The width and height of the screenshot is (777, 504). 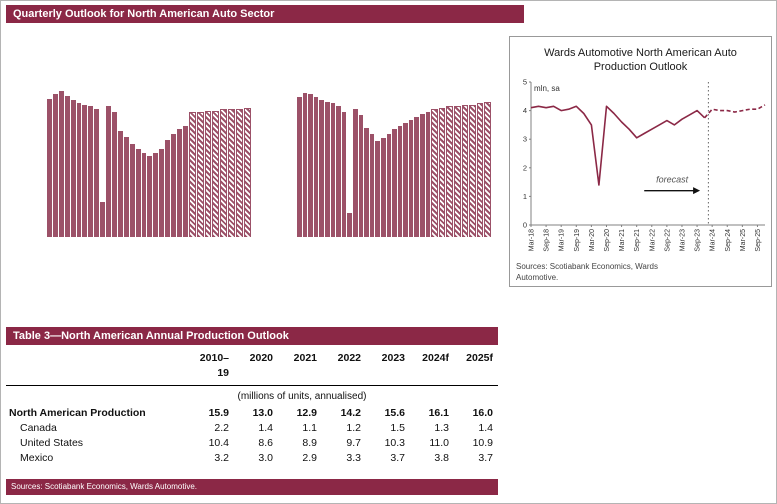 What do you see at coordinates (637, 240) in the screenshot?
I see `x-axis-label: Sep-21` at bounding box center [637, 240].